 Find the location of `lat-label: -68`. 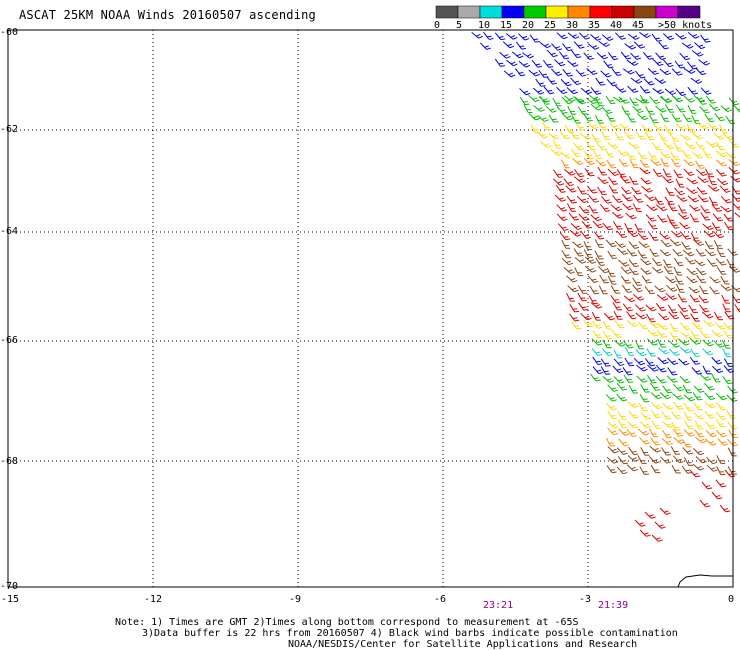

lat-label: -68 is located at coordinates (9, 461).